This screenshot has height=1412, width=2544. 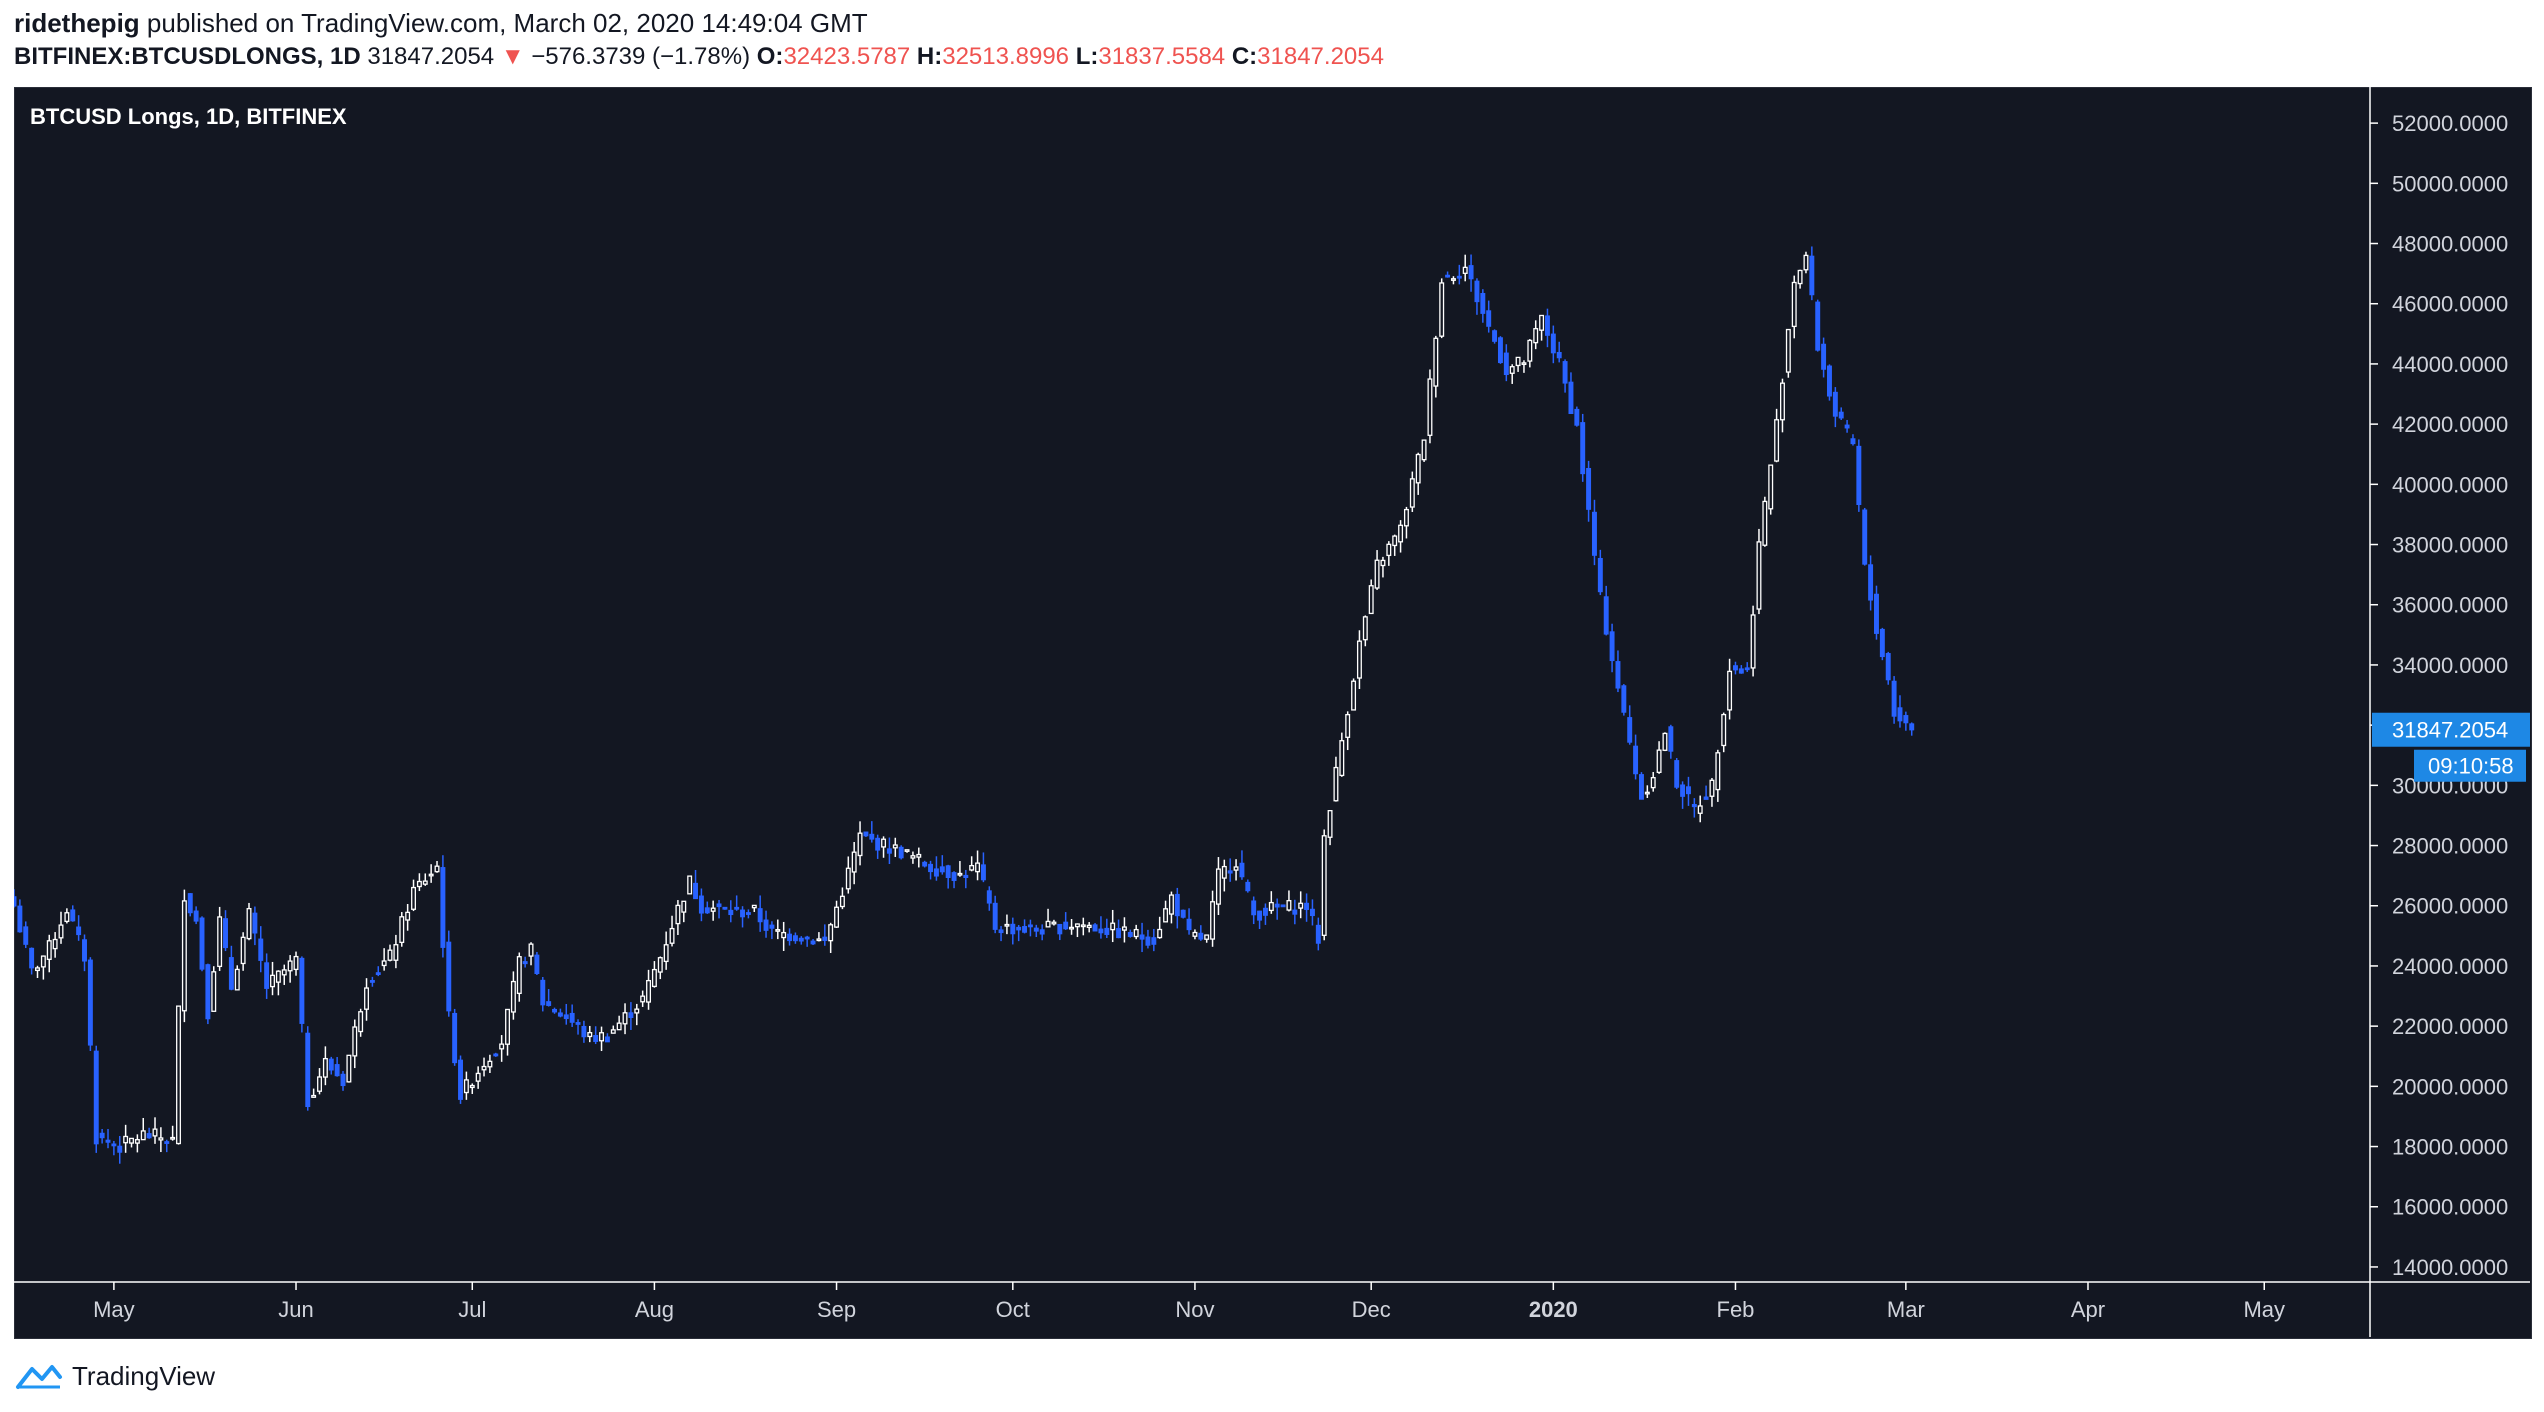 I want to click on current-price-marker, so click(x=2451, y=729).